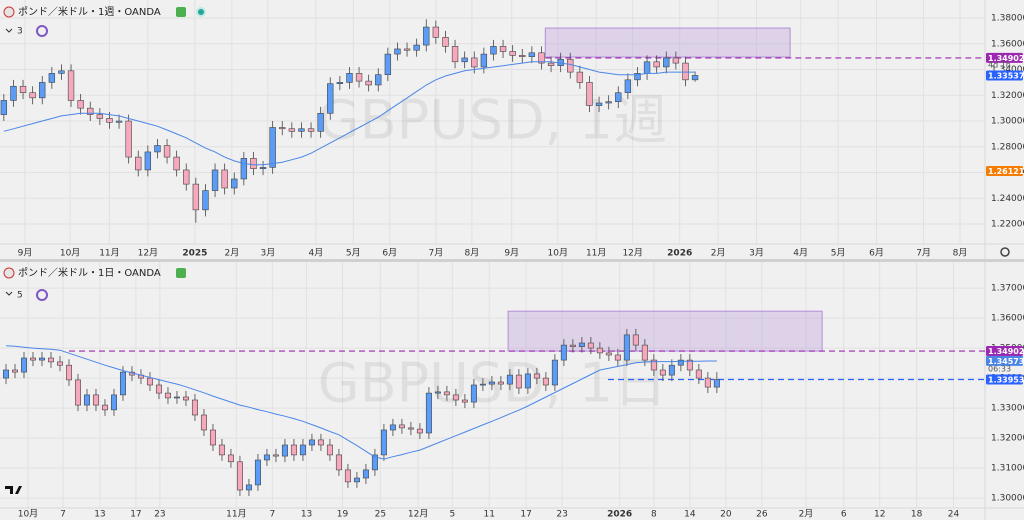 The height and width of the screenshot is (520, 1024). I want to click on x-tick-label: 8, so click(654, 515).